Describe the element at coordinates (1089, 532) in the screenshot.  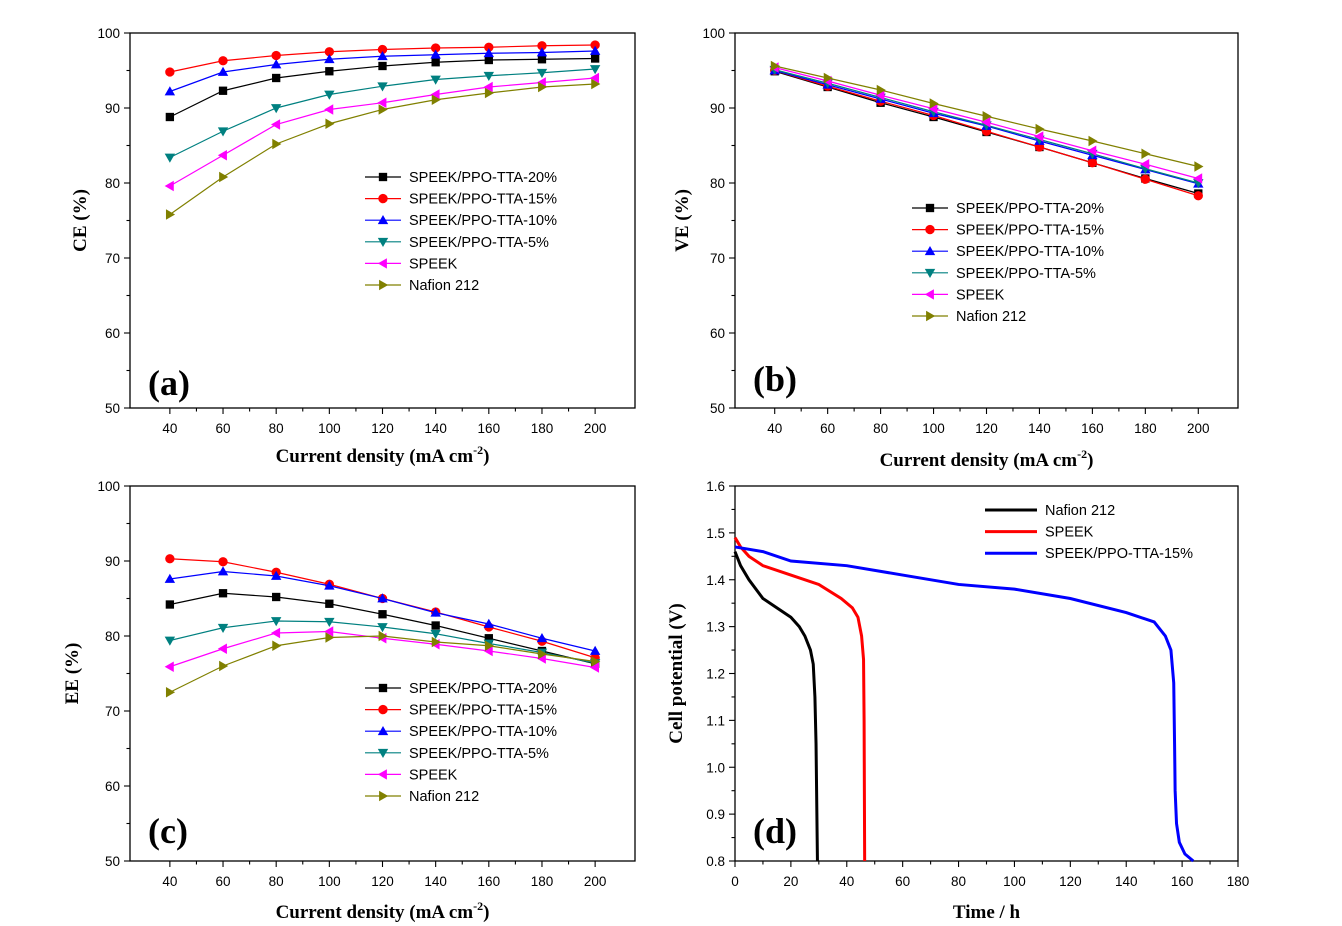
I see `legend: Nafion 212 SPEEK SPEEK/PPO-TTA-15%` at that location.